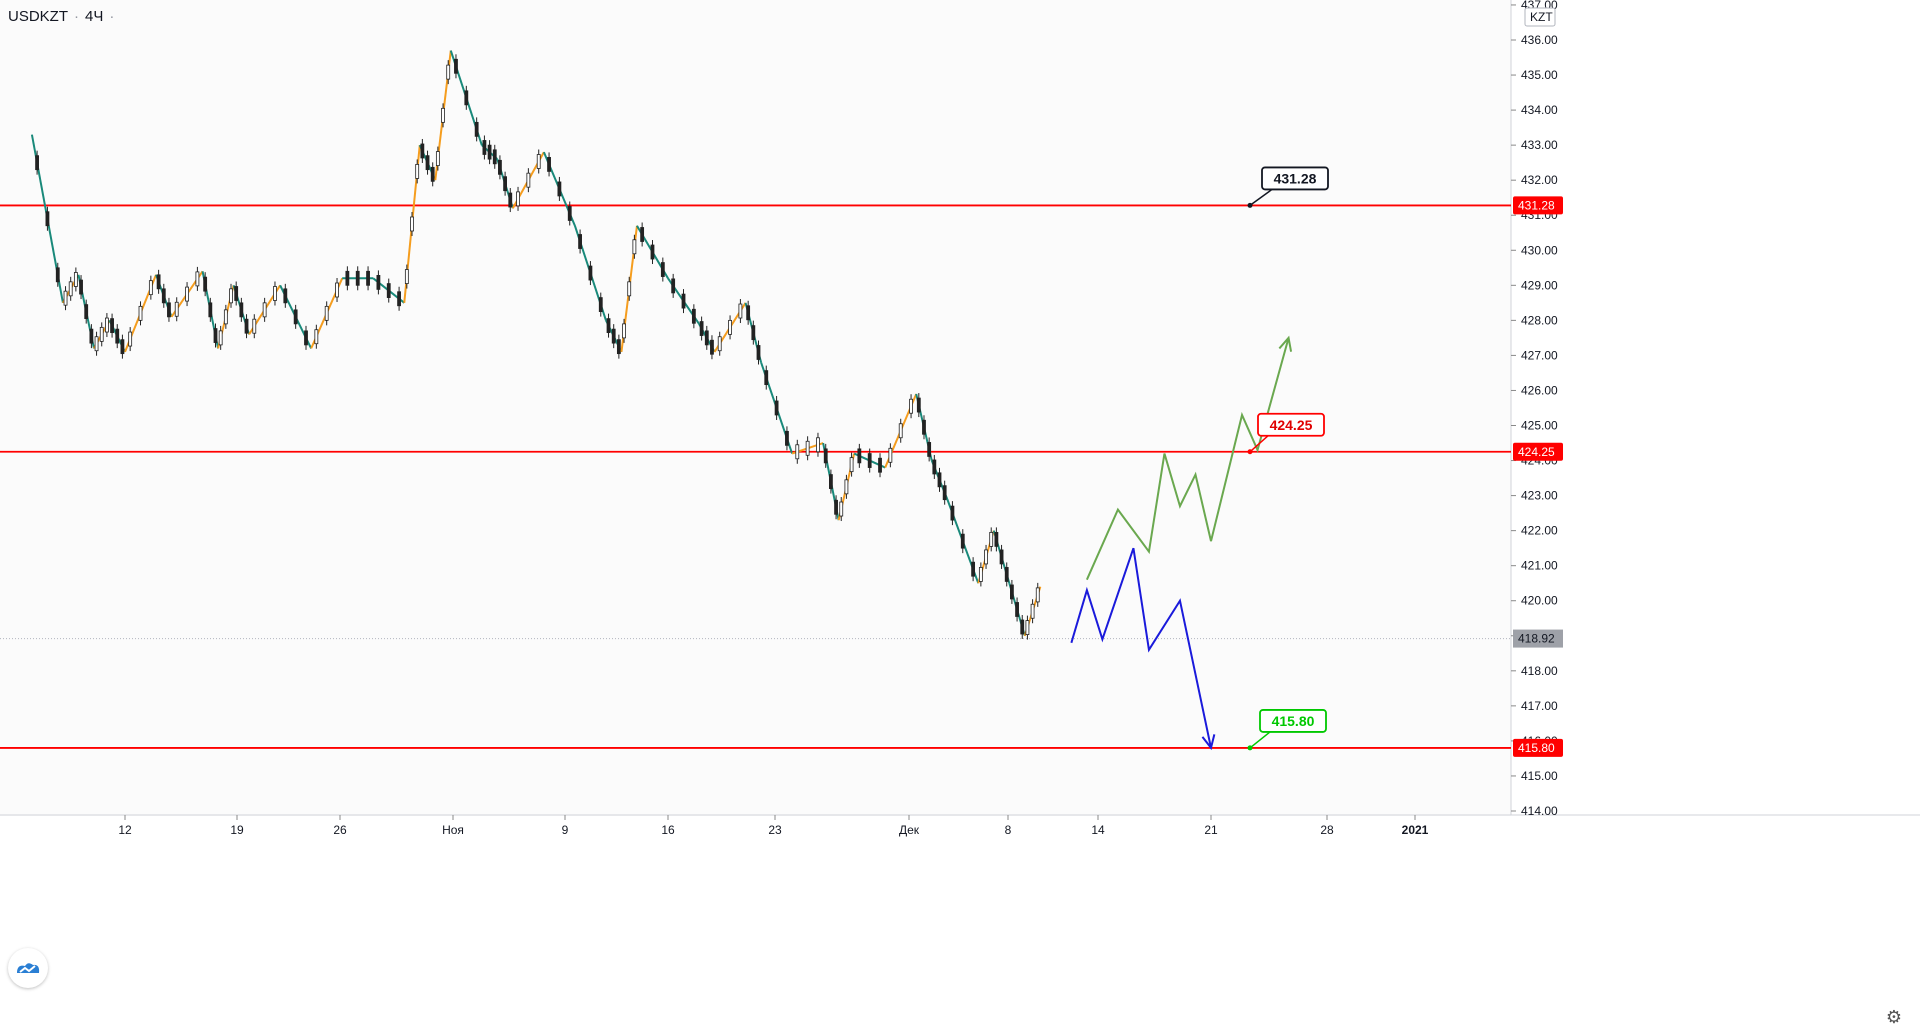 Image resolution: width=1920 pixels, height=1036 pixels. What do you see at coordinates (1539, 390) in the screenshot?
I see `y-tick-label: 426.00` at bounding box center [1539, 390].